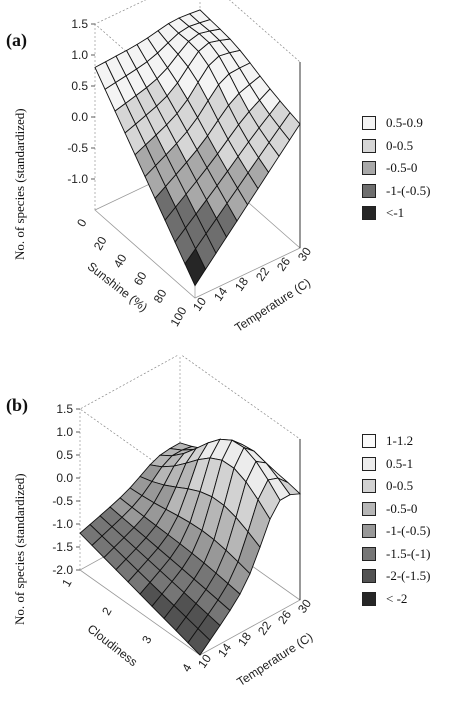  What do you see at coordinates (17, 405) in the screenshot?
I see `panel-label: (b)` at bounding box center [17, 405].